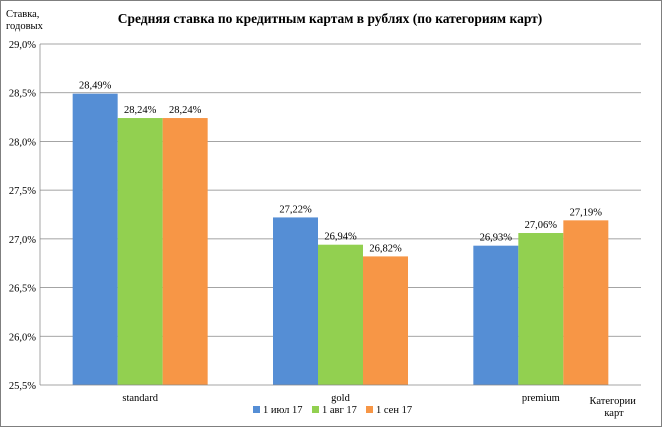 The height and width of the screenshot is (427, 662). Describe the element at coordinates (541, 398) in the screenshot. I see `x-tick-label: premium` at that location.